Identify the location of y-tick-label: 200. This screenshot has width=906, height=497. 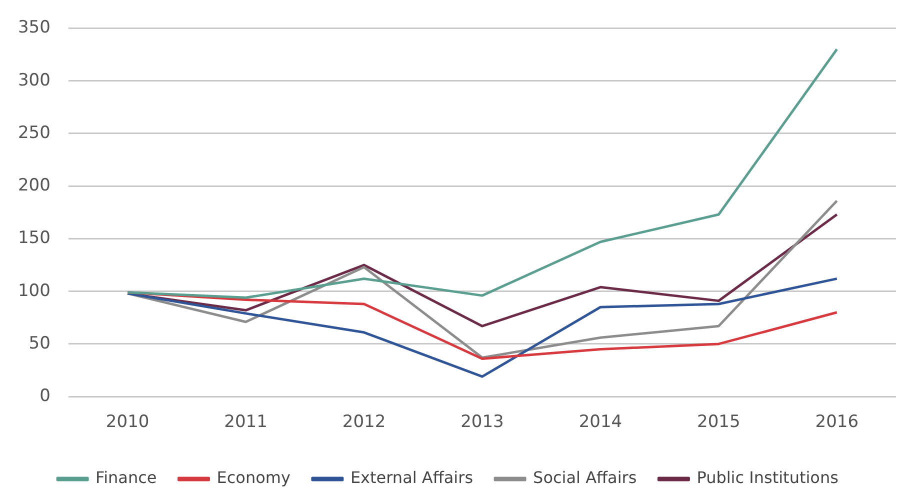
(34, 186).